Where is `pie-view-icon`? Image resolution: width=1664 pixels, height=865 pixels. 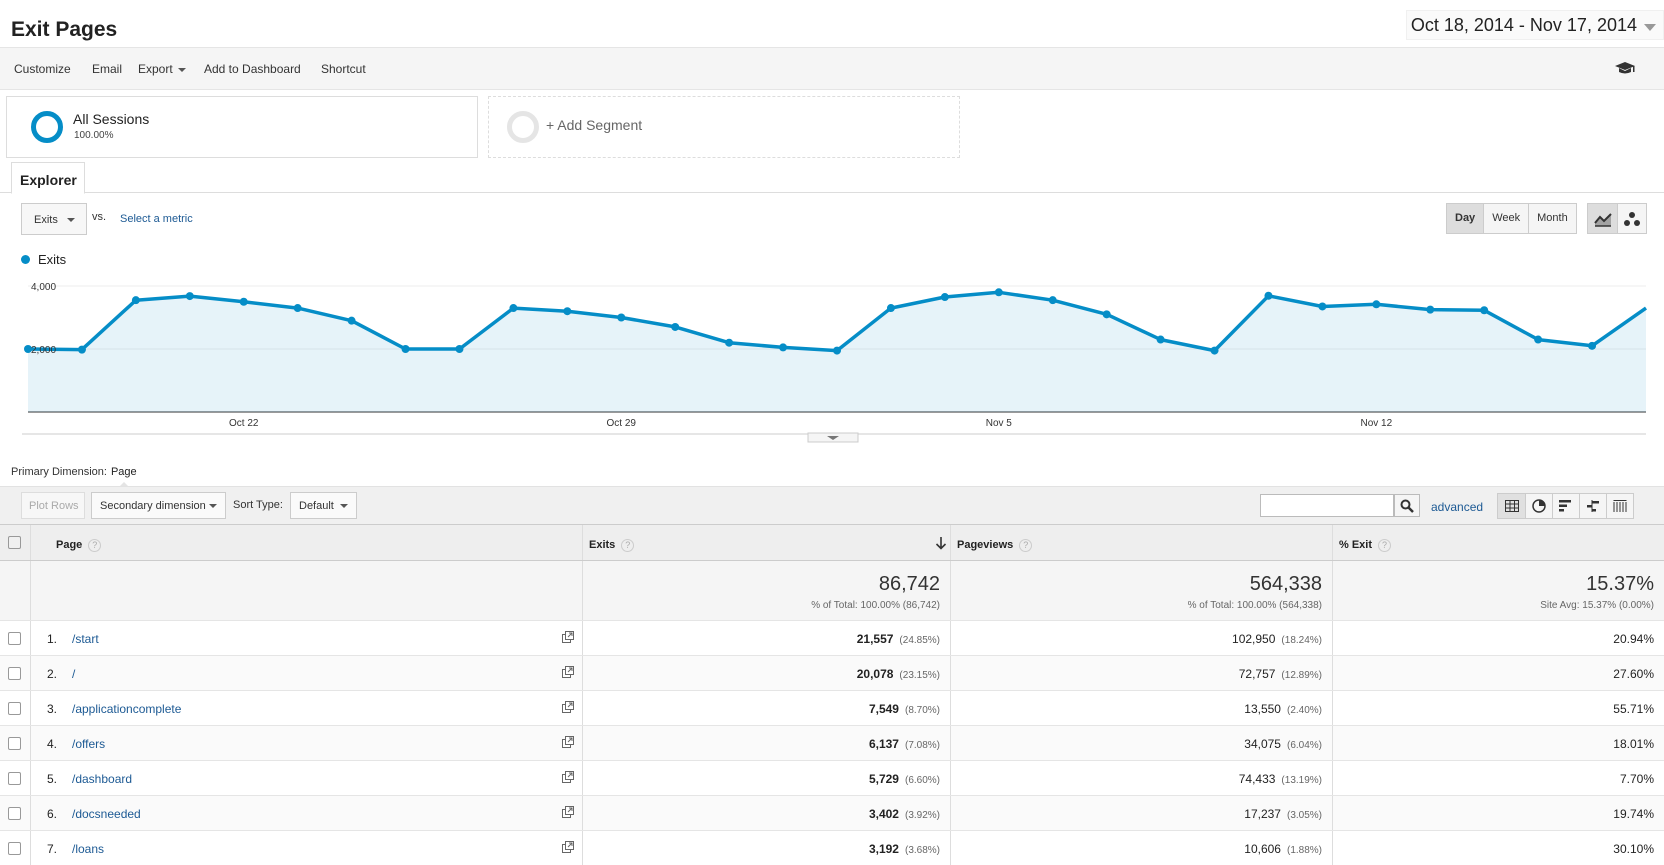
pie-view-icon is located at coordinates (1538, 506).